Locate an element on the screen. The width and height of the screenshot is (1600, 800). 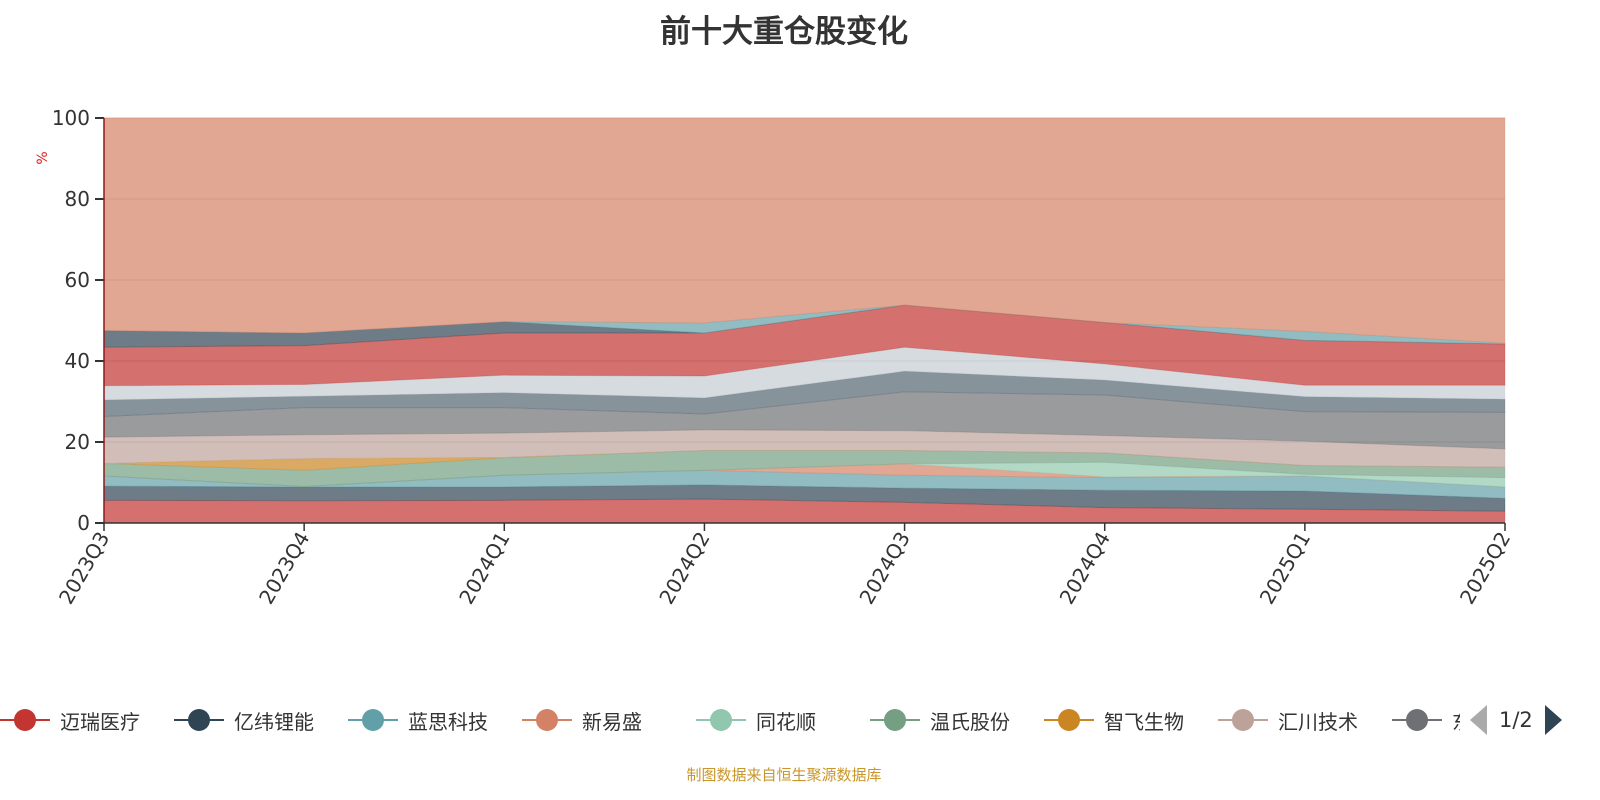
area-series-同花顺 is located at coordinates (804, 474).